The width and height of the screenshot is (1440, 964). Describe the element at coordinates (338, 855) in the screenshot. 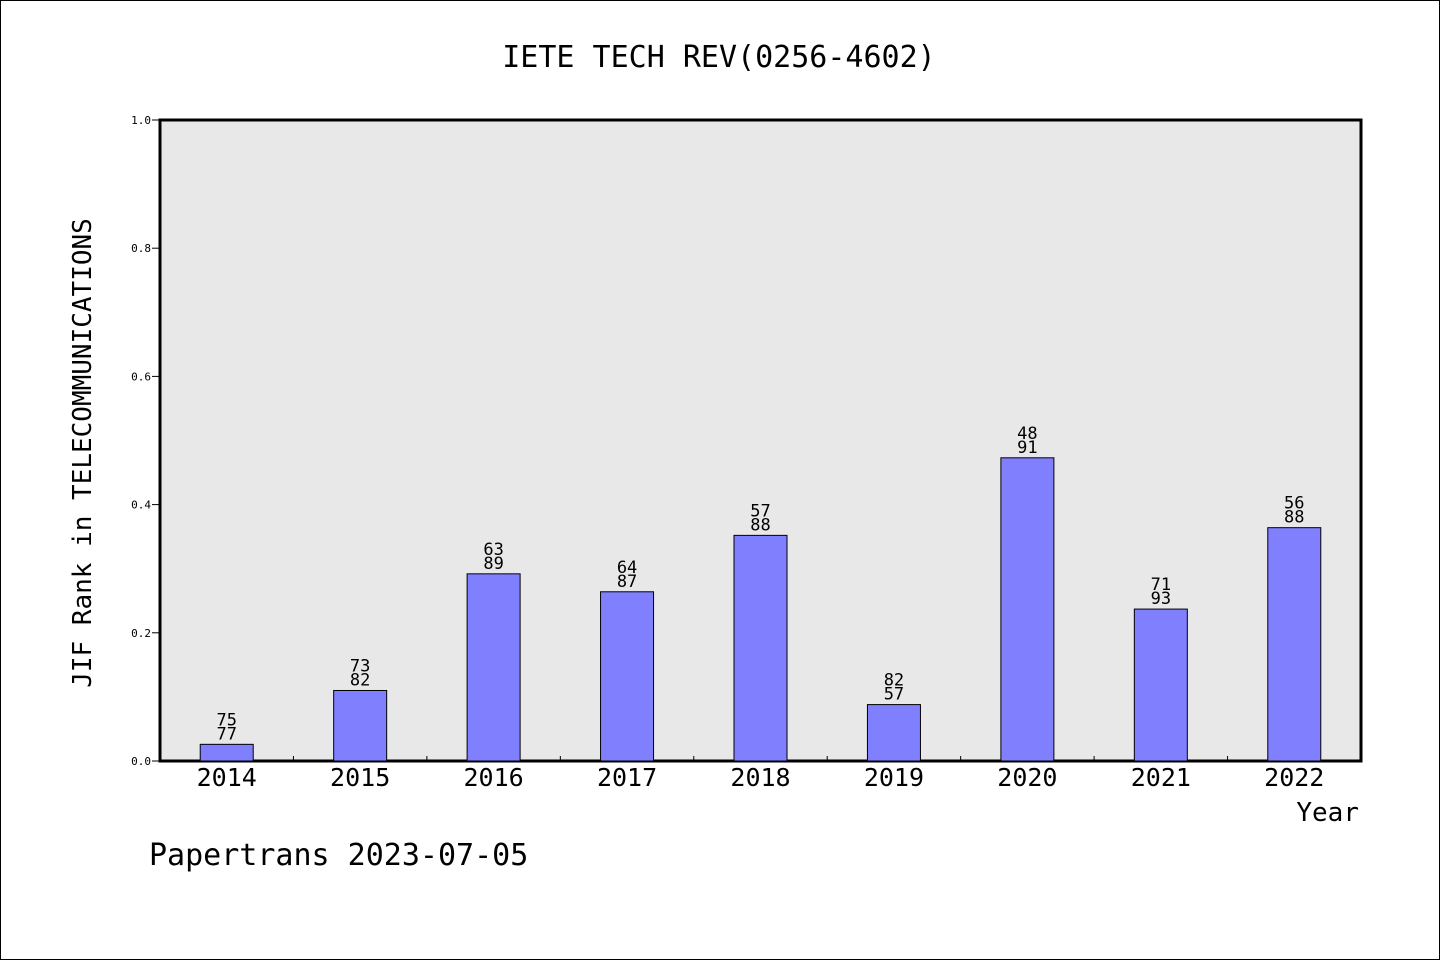

I see `footer-text: Papertrans 2023-07-05` at that location.